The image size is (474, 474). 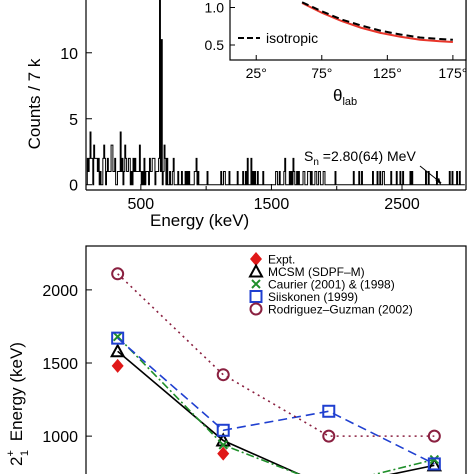 I want to click on top-y-tick-label: 10, so click(x=69, y=54).